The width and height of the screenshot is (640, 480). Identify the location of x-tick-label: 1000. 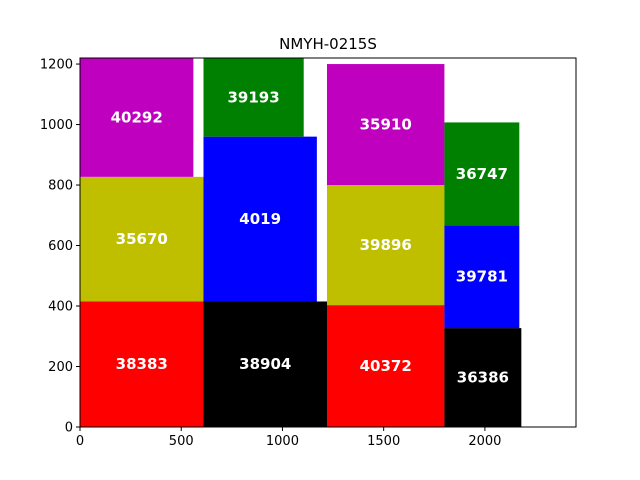
(282, 441).